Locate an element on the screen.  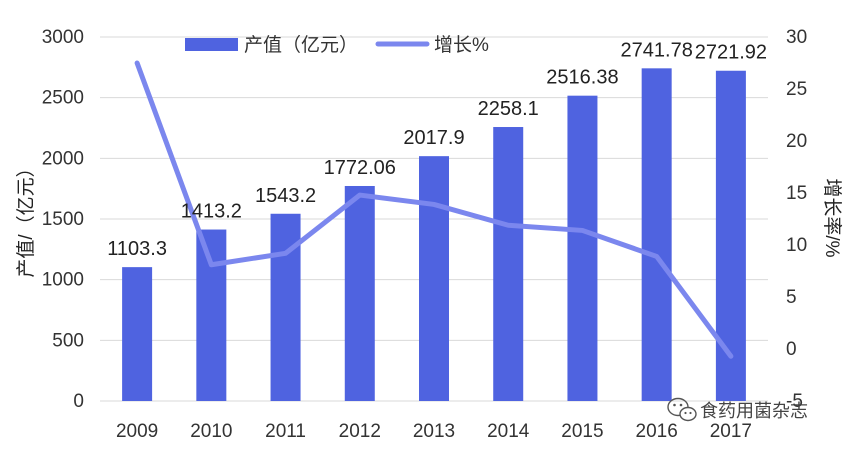
bar-2011 is located at coordinates (285, 307).